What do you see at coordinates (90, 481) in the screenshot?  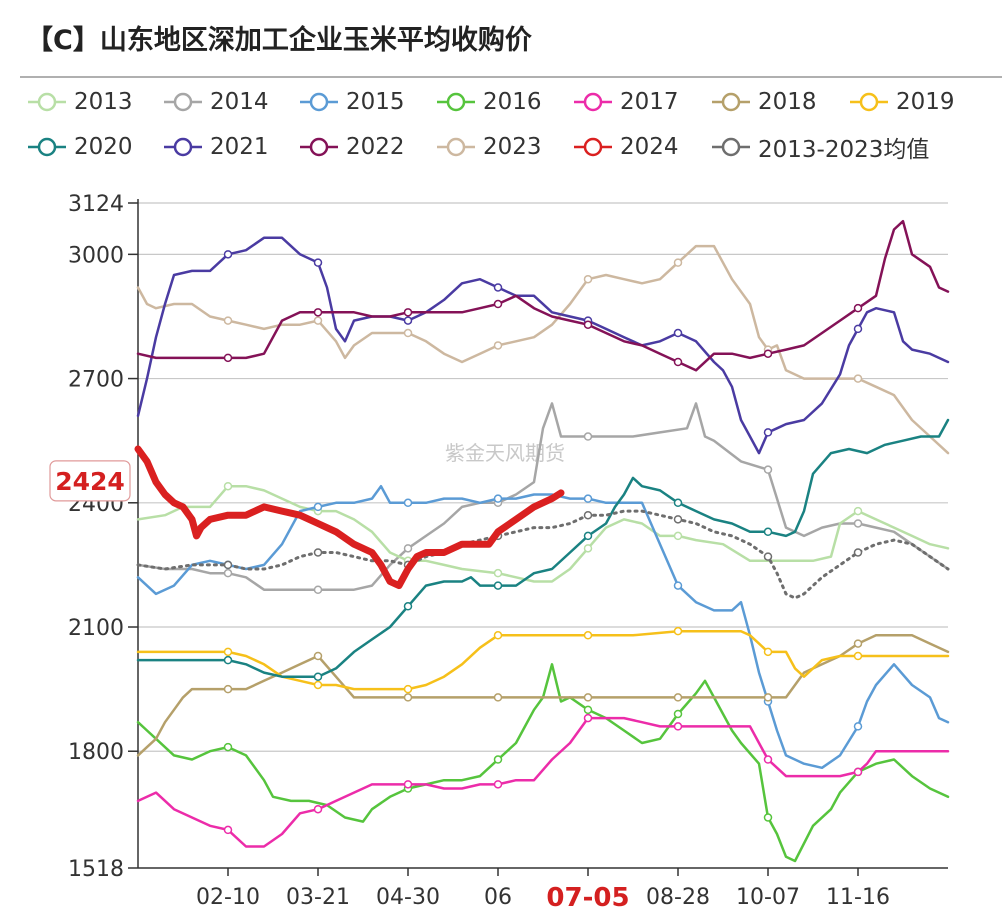 I see `current-value-box` at bounding box center [90, 481].